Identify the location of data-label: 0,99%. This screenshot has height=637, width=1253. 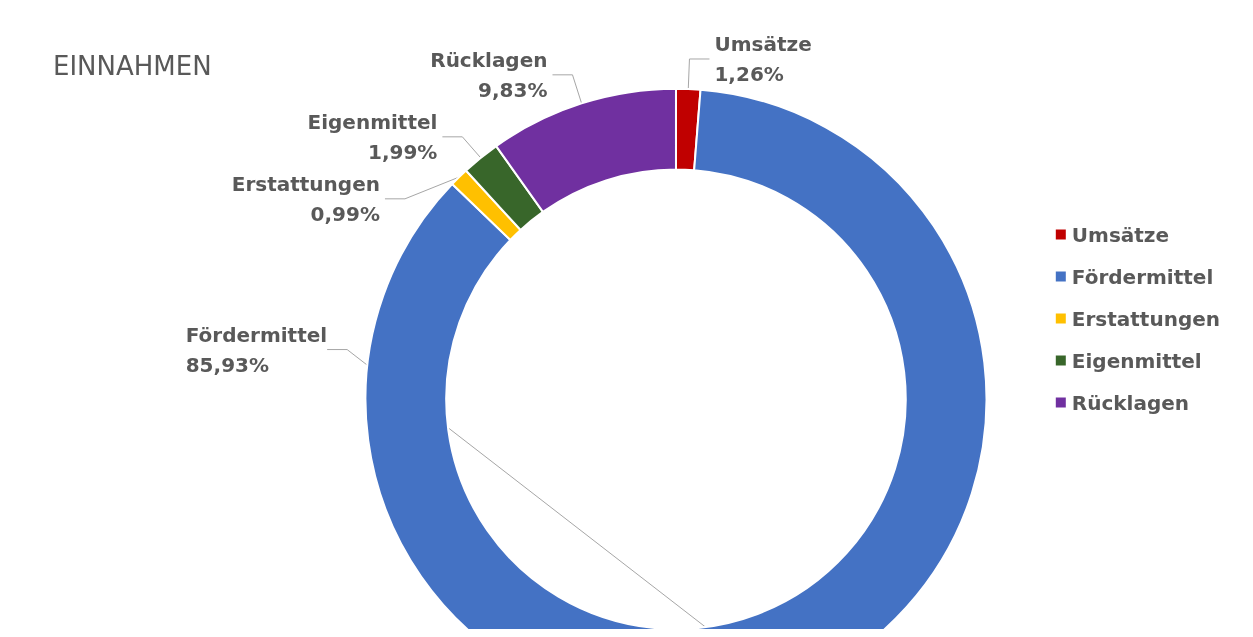
(345, 213).